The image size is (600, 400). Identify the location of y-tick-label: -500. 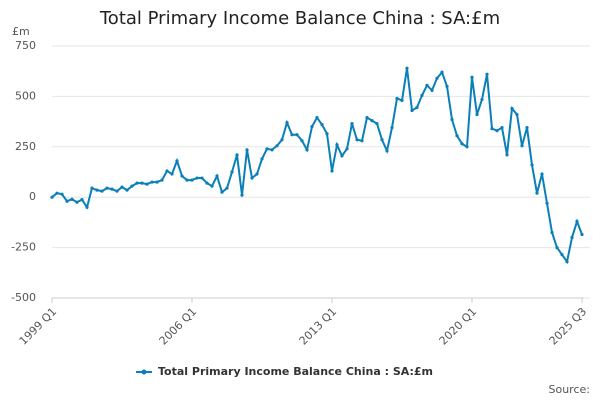
(23, 297).